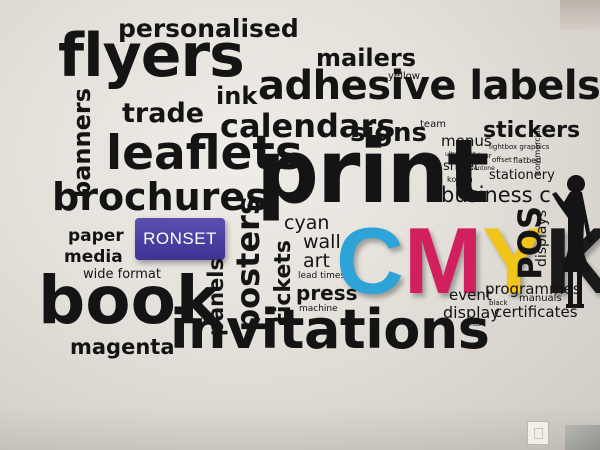  I want to click on word-sheet: sheet, so click(461, 166).